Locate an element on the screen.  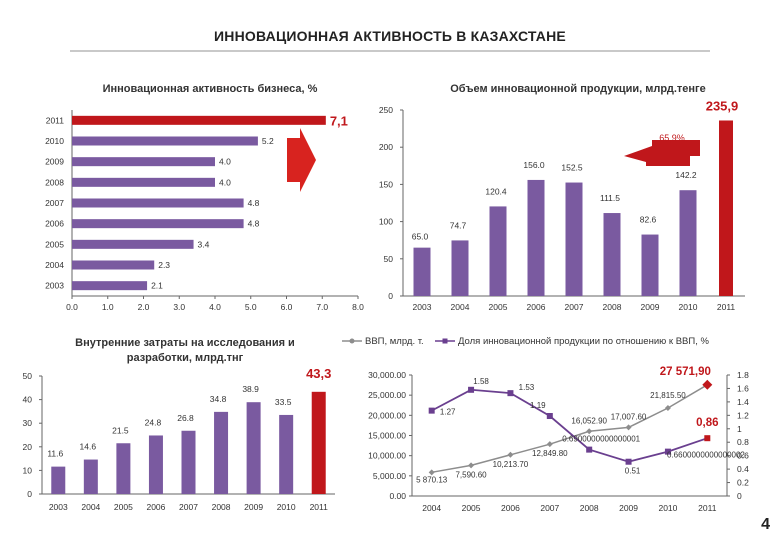
chart4-right-tick-label: 0.8 is located at coordinates (743, 442).